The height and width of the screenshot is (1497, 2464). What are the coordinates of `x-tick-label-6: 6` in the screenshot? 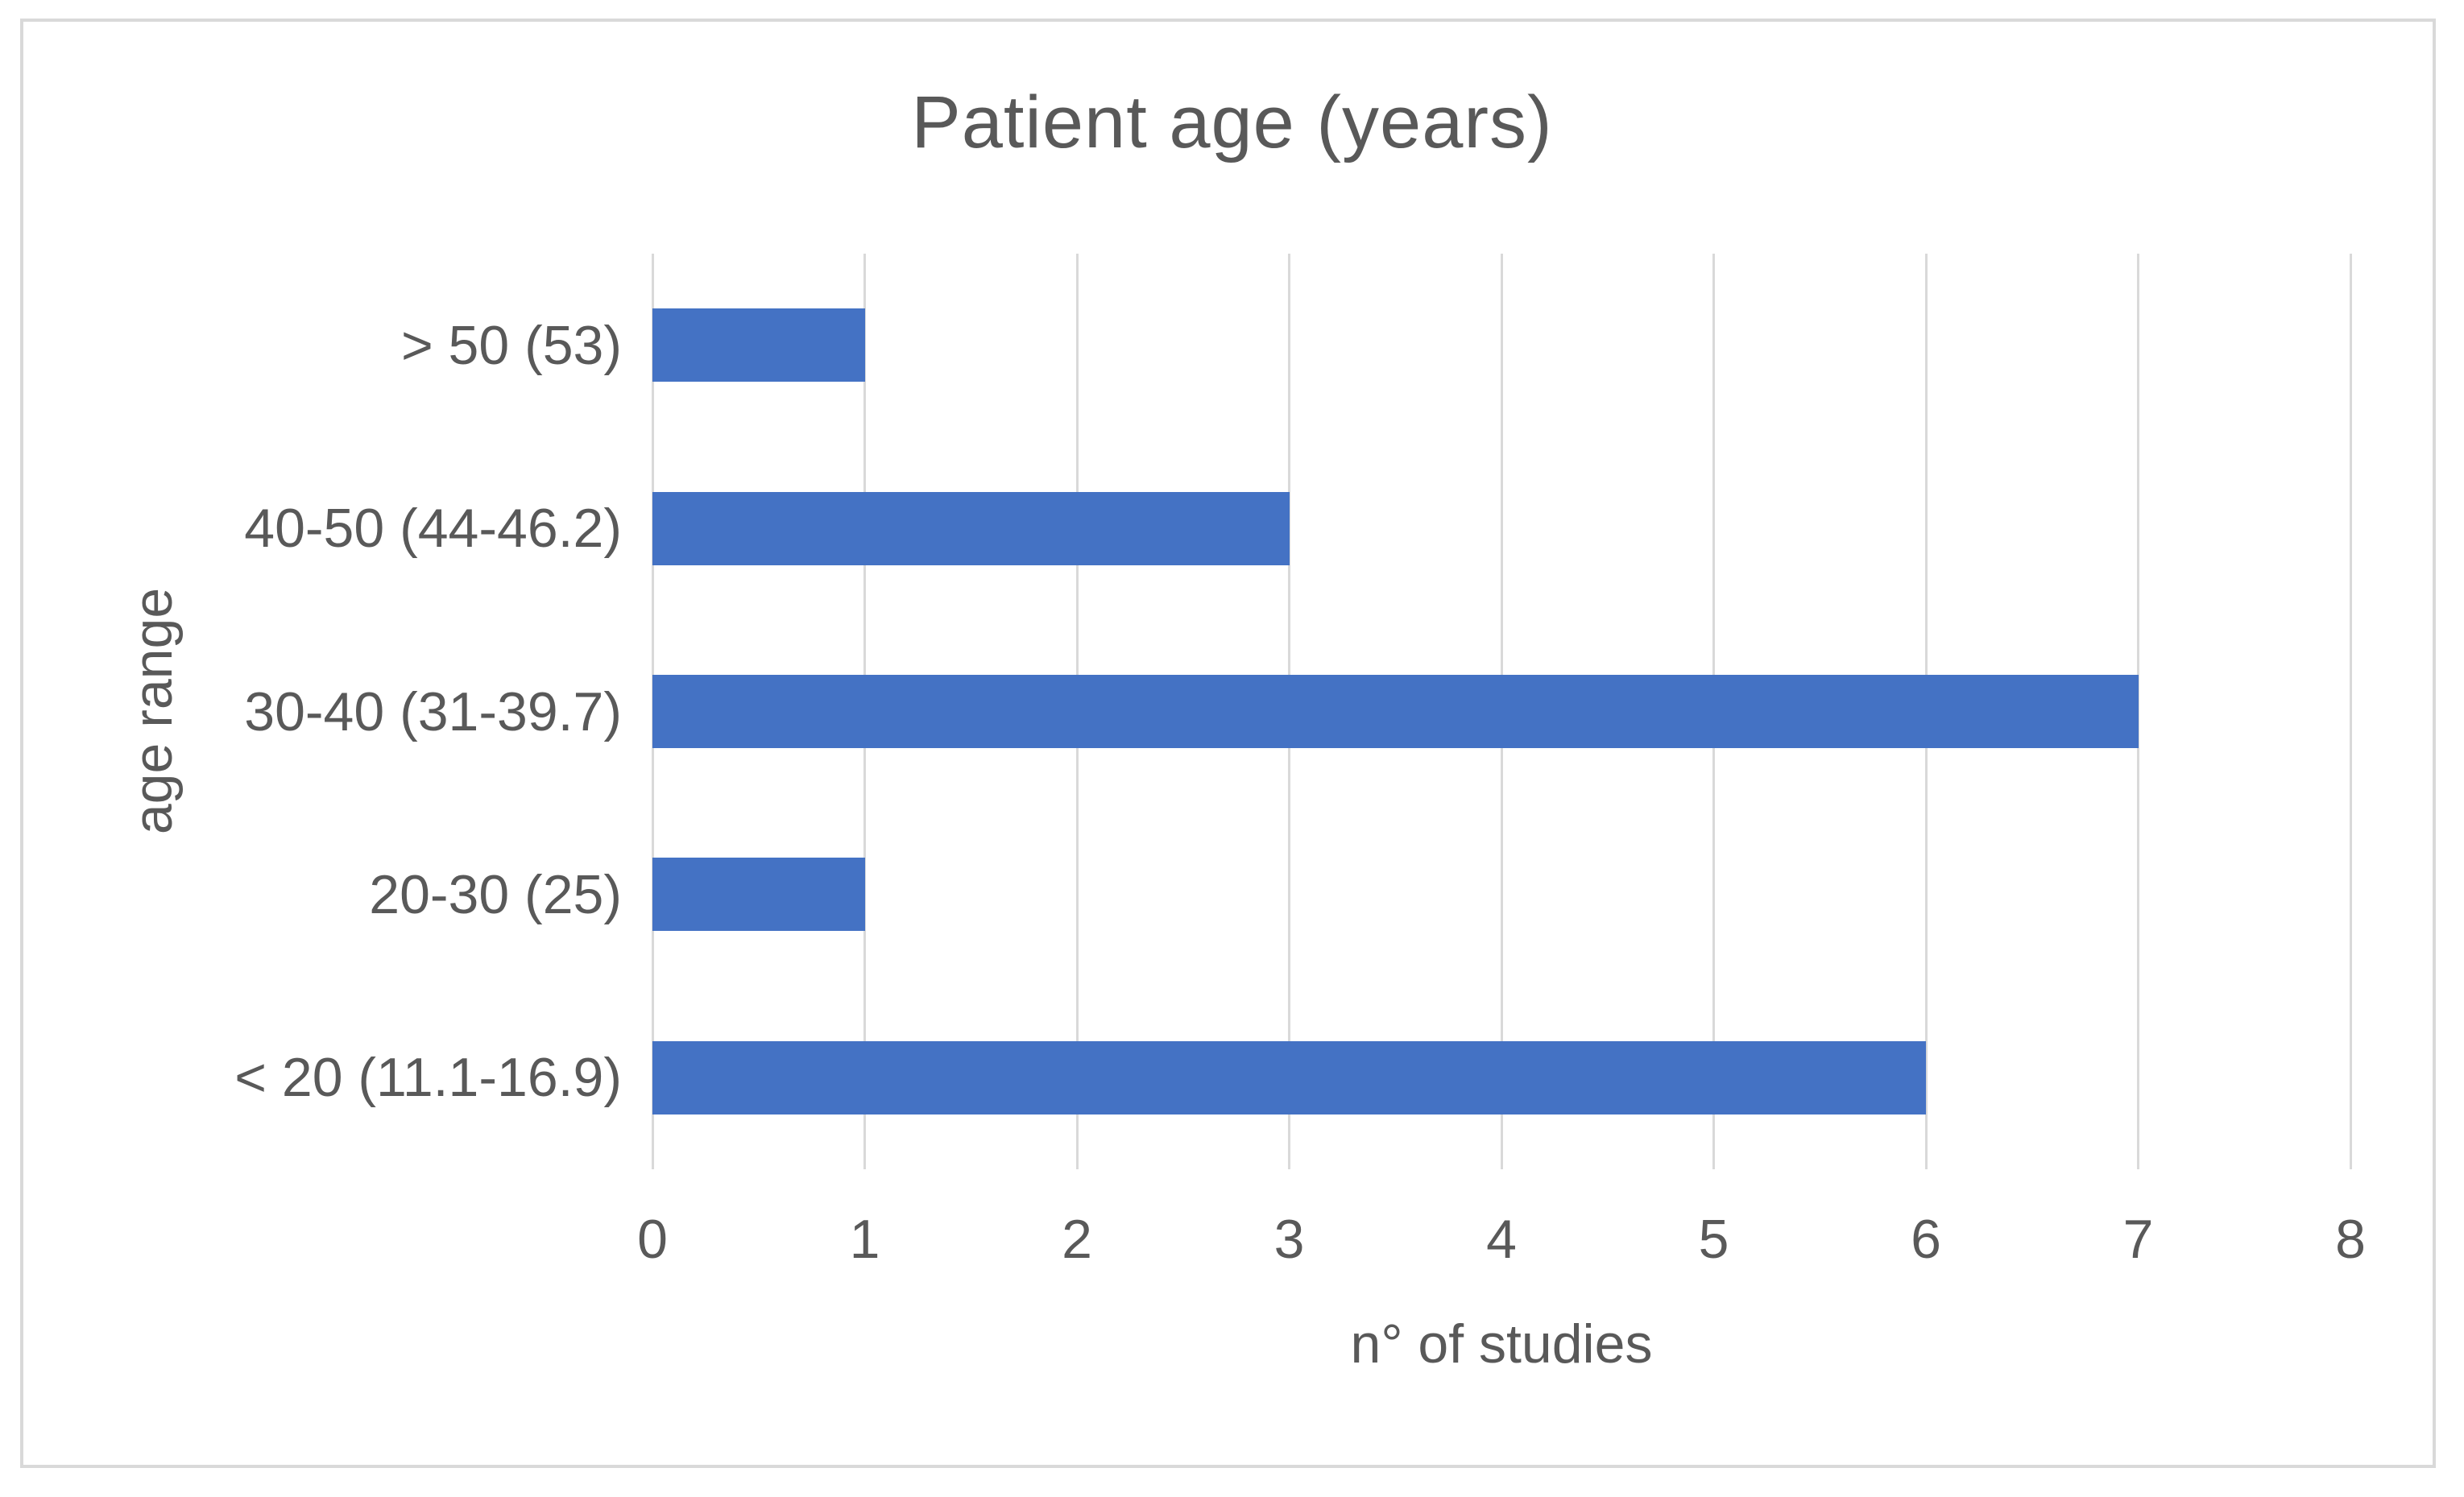 It's located at (1926, 1240).